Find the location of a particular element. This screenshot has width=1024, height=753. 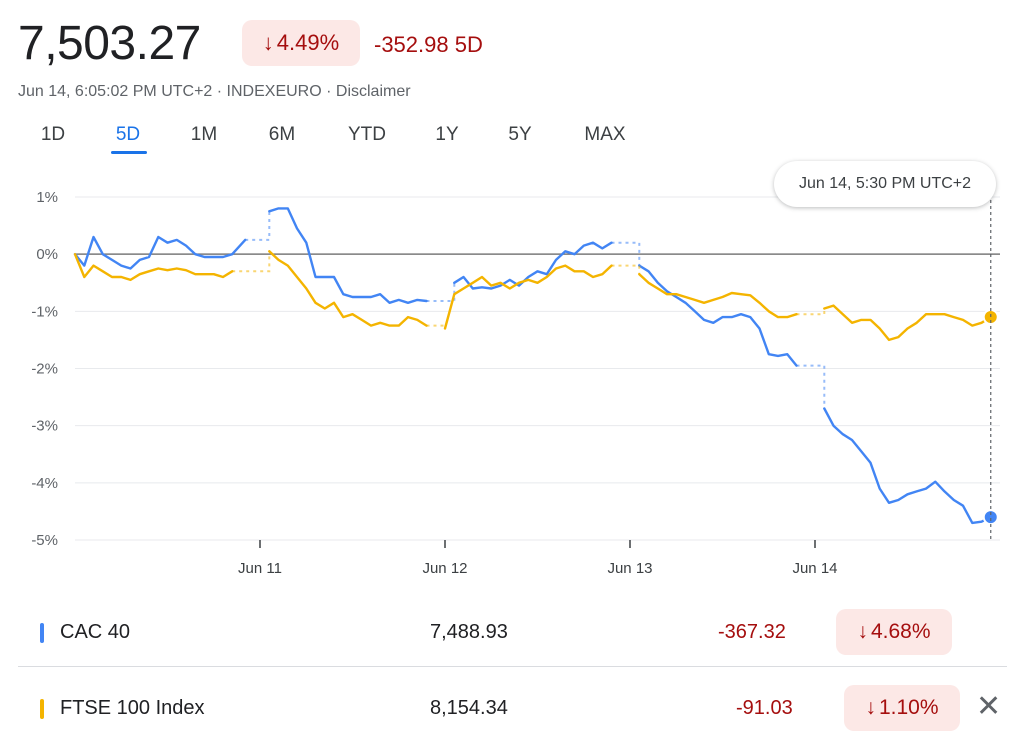

tab-ytd: YTD is located at coordinates (367, 134).